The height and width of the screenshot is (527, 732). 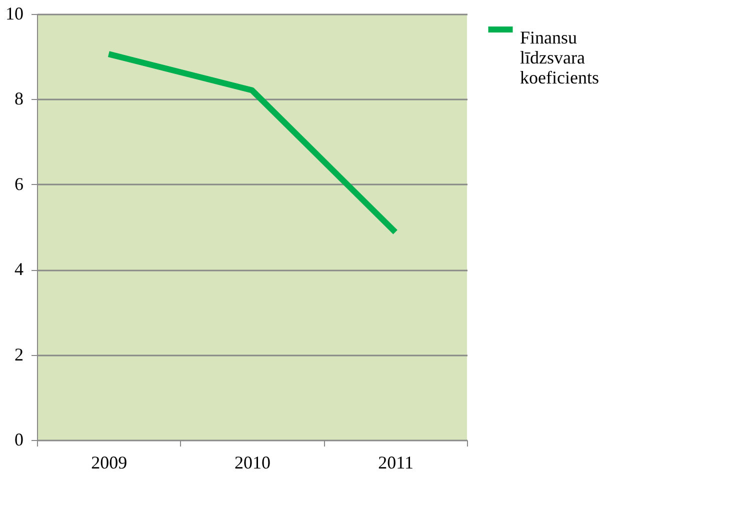 I want to click on y-tick-label: 8, so click(x=19, y=98).